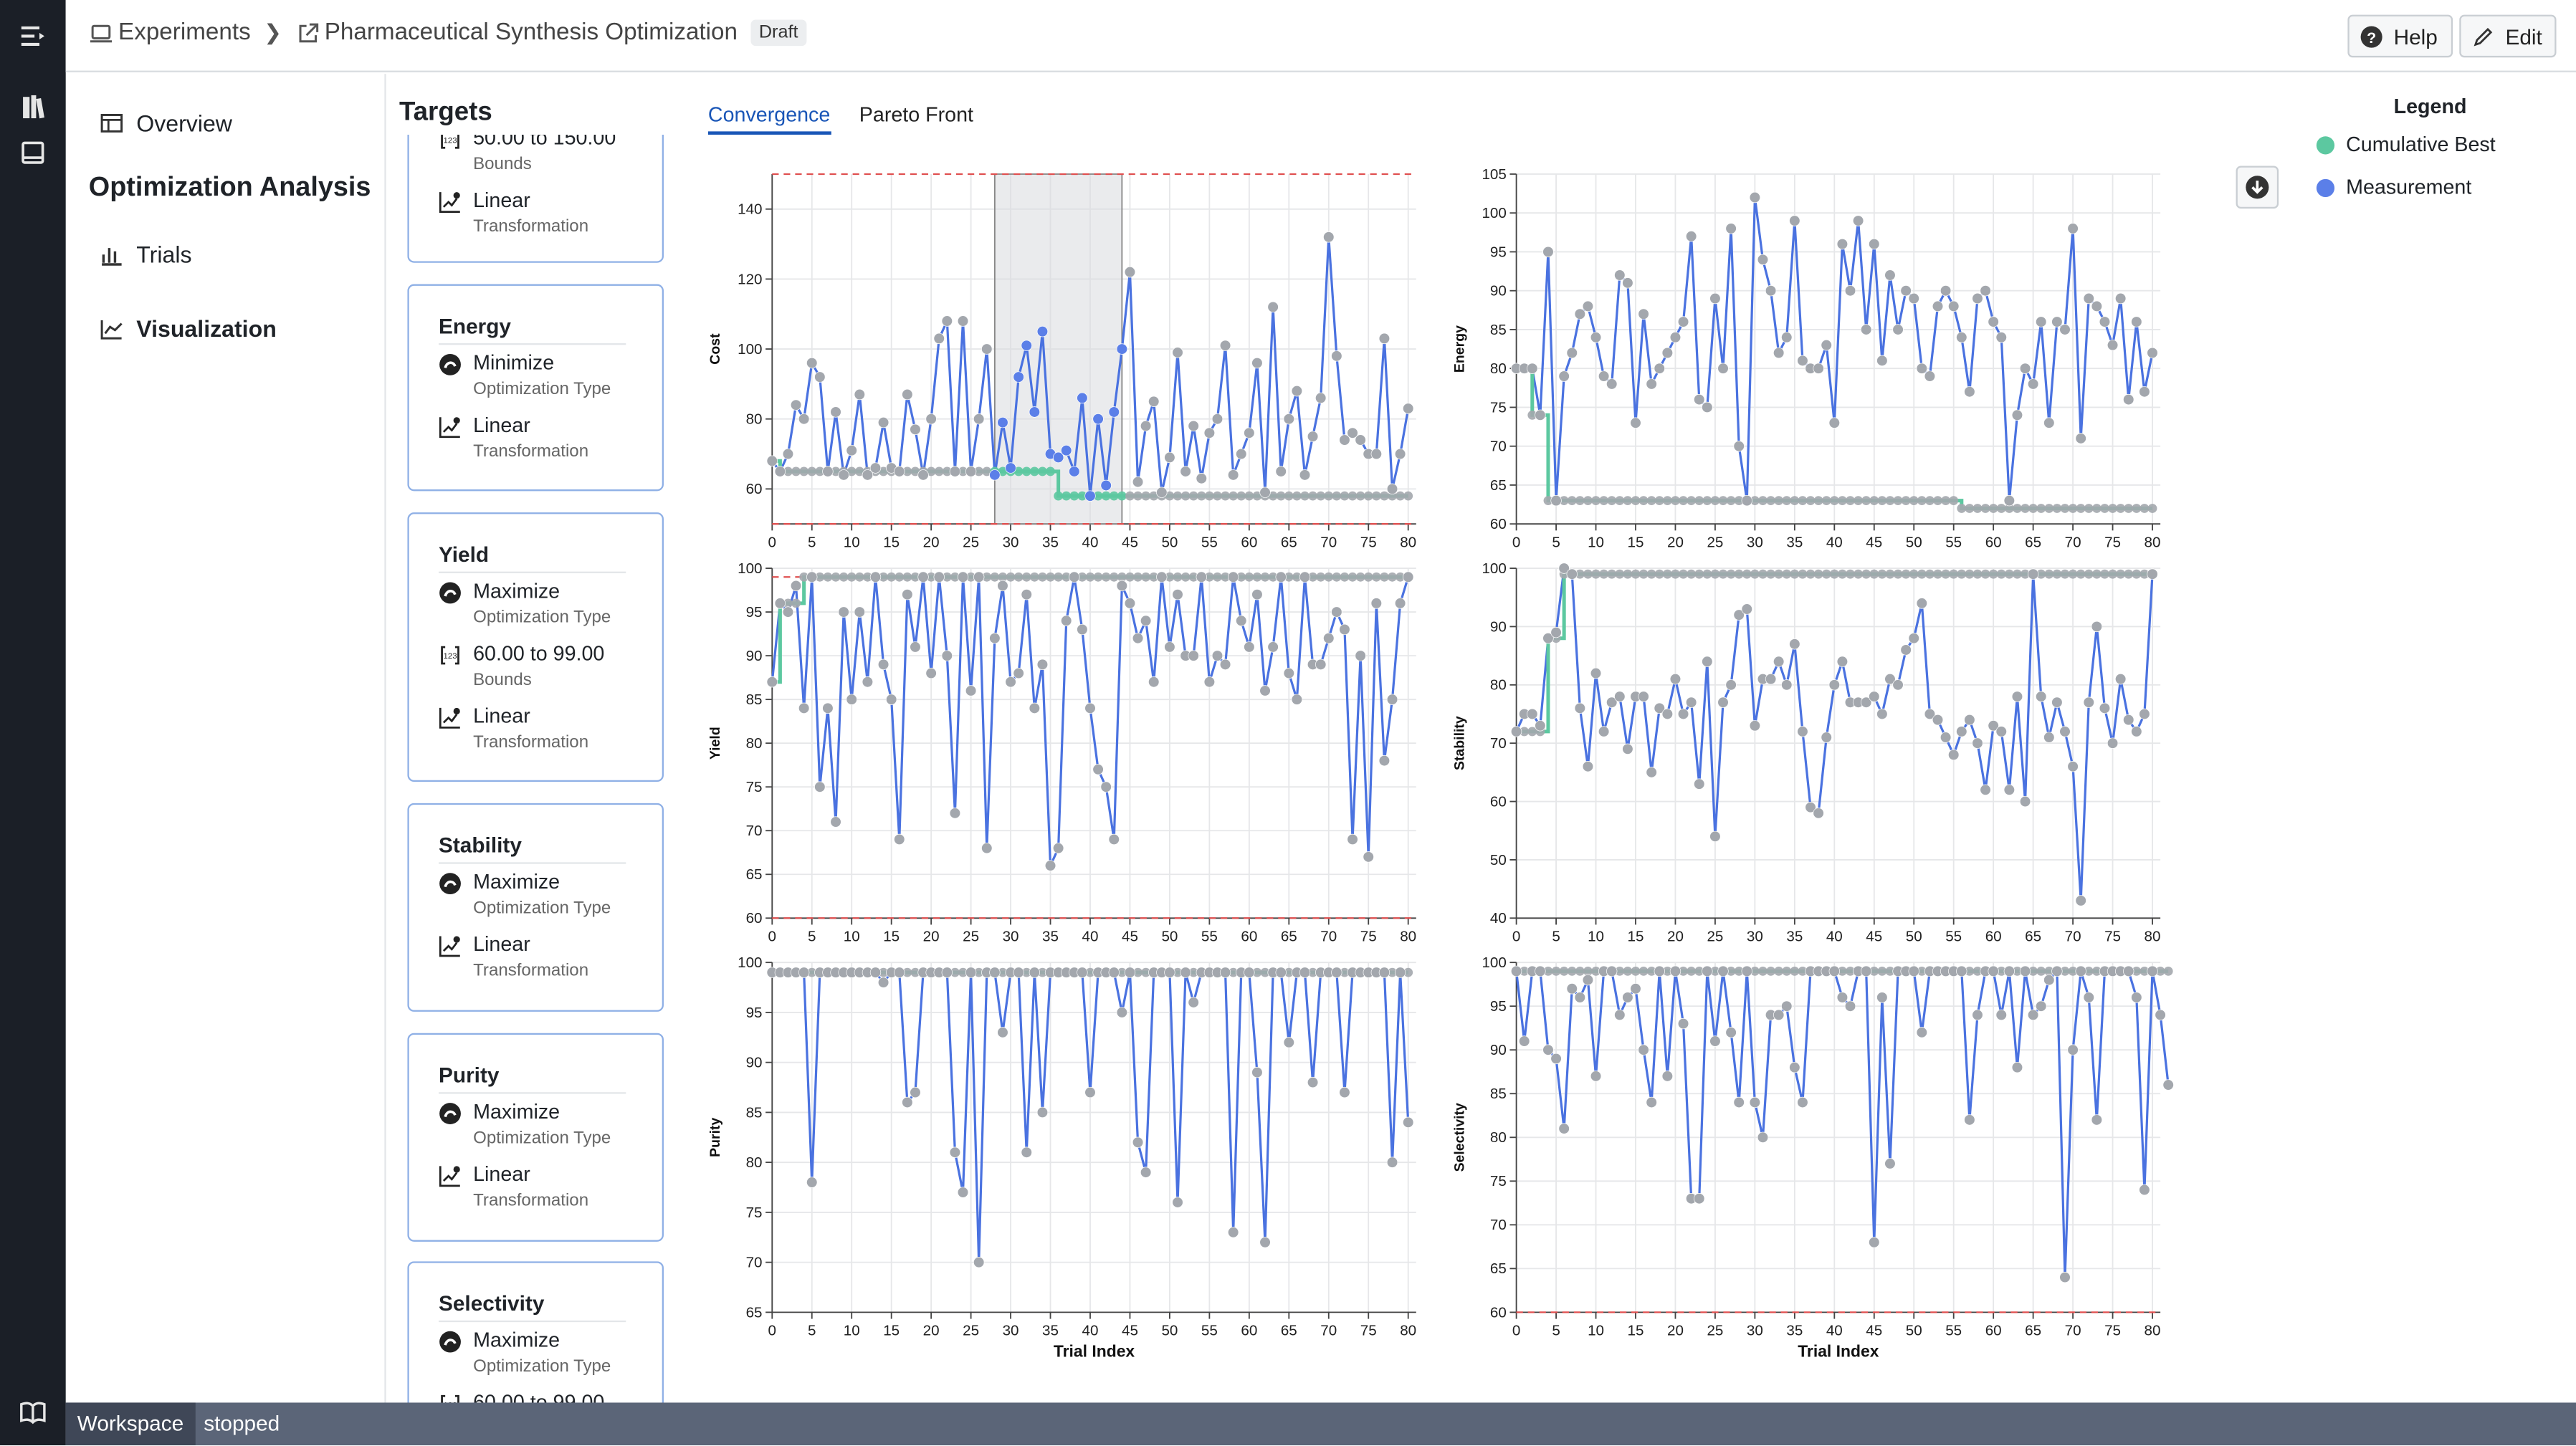  What do you see at coordinates (1755, 1330) in the screenshot?
I see `x-tick-label: 30` at bounding box center [1755, 1330].